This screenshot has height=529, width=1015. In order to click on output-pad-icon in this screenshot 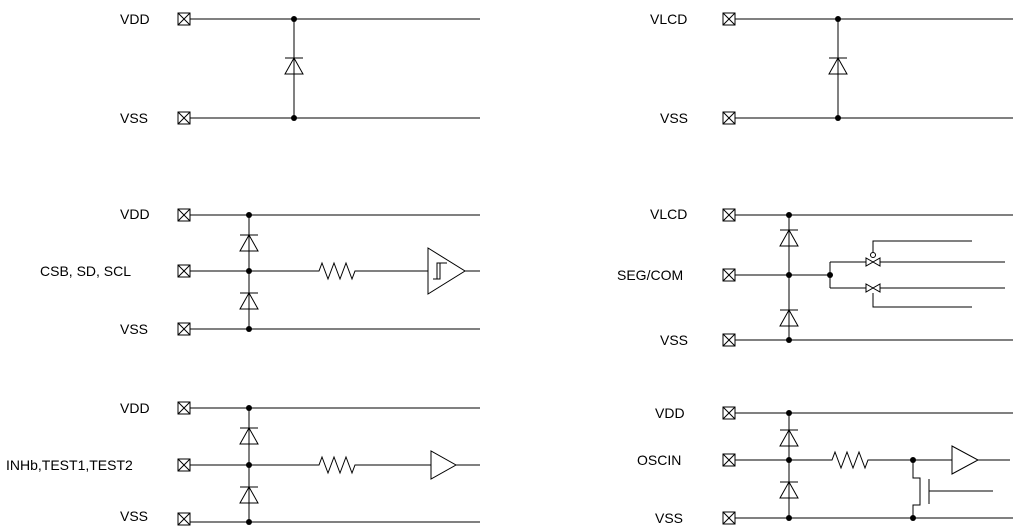, I will do `click(729, 275)`.